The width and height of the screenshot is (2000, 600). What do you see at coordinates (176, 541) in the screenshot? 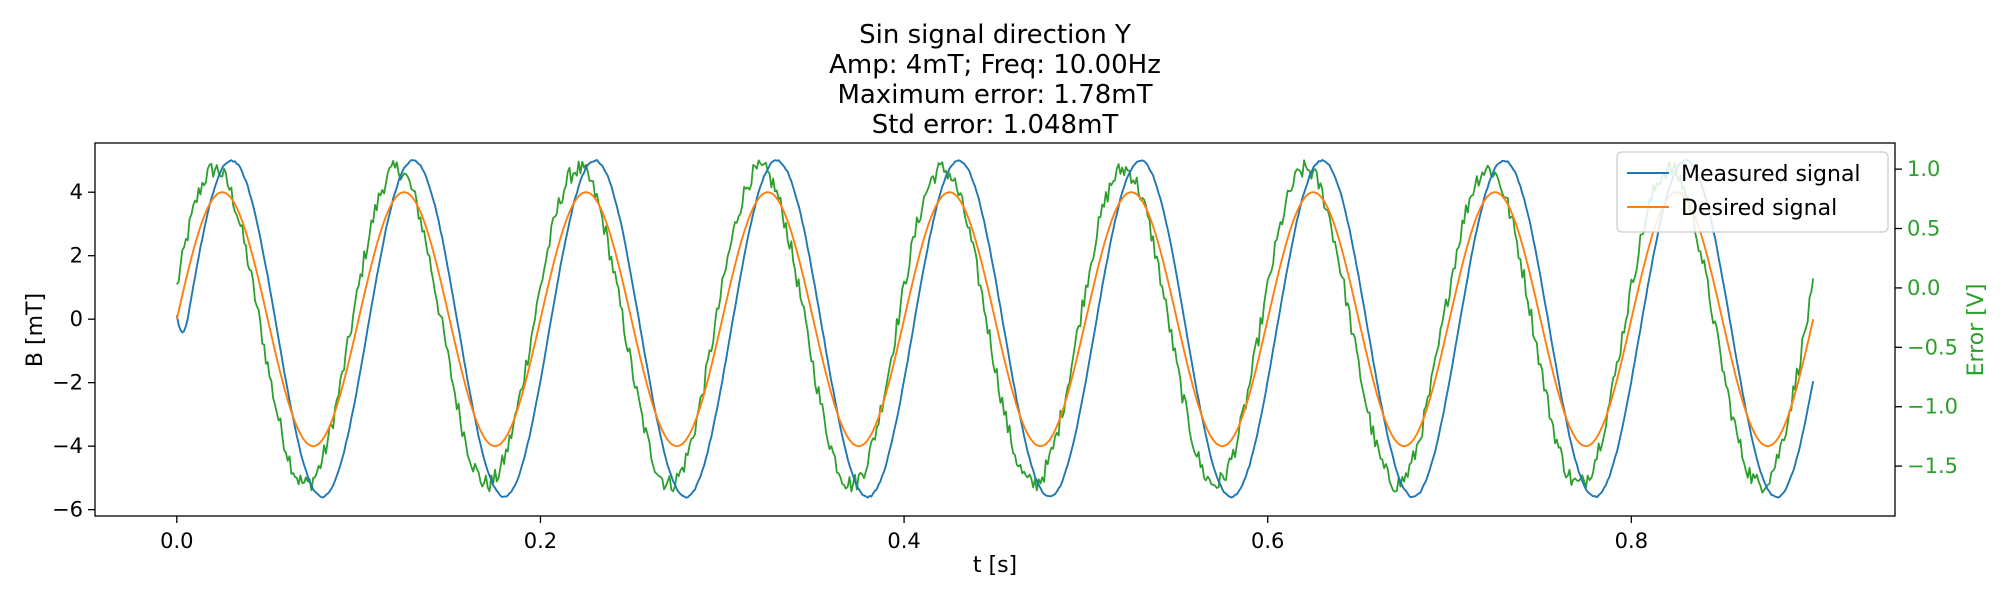
I see `x-tick-label-0: 0.0` at bounding box center [176, 541].